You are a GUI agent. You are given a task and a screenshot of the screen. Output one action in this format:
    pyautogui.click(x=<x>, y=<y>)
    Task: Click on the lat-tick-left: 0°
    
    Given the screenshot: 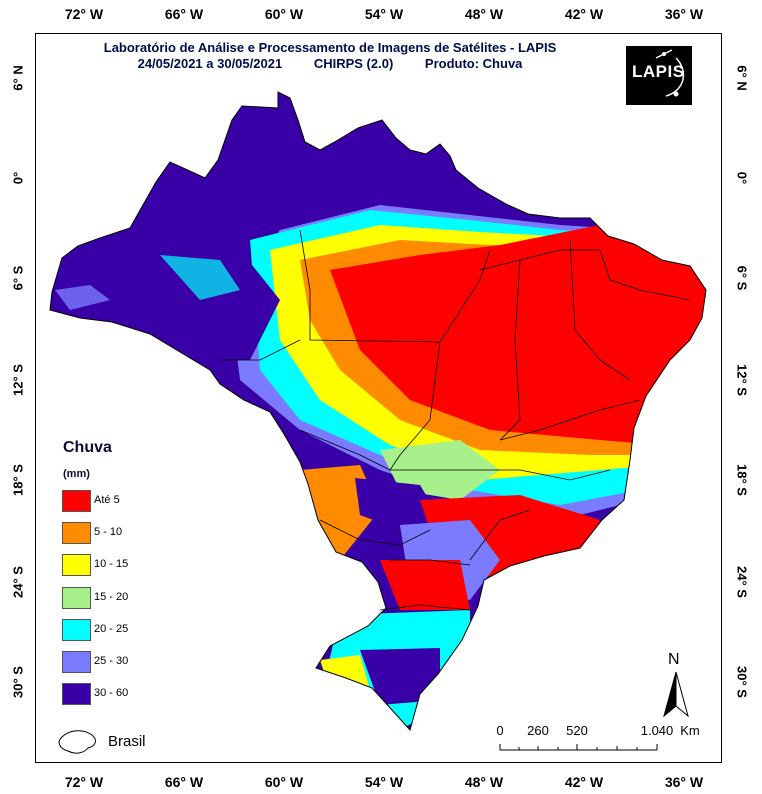 What is the action you would take?
    pyautogui.click(x=18, y=178)
    